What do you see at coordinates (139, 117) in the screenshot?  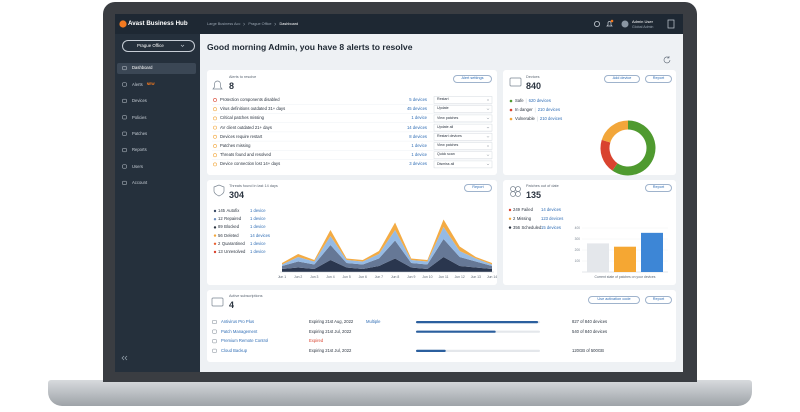 I see `nav-item: Policies` at bounding box center [139, 117].